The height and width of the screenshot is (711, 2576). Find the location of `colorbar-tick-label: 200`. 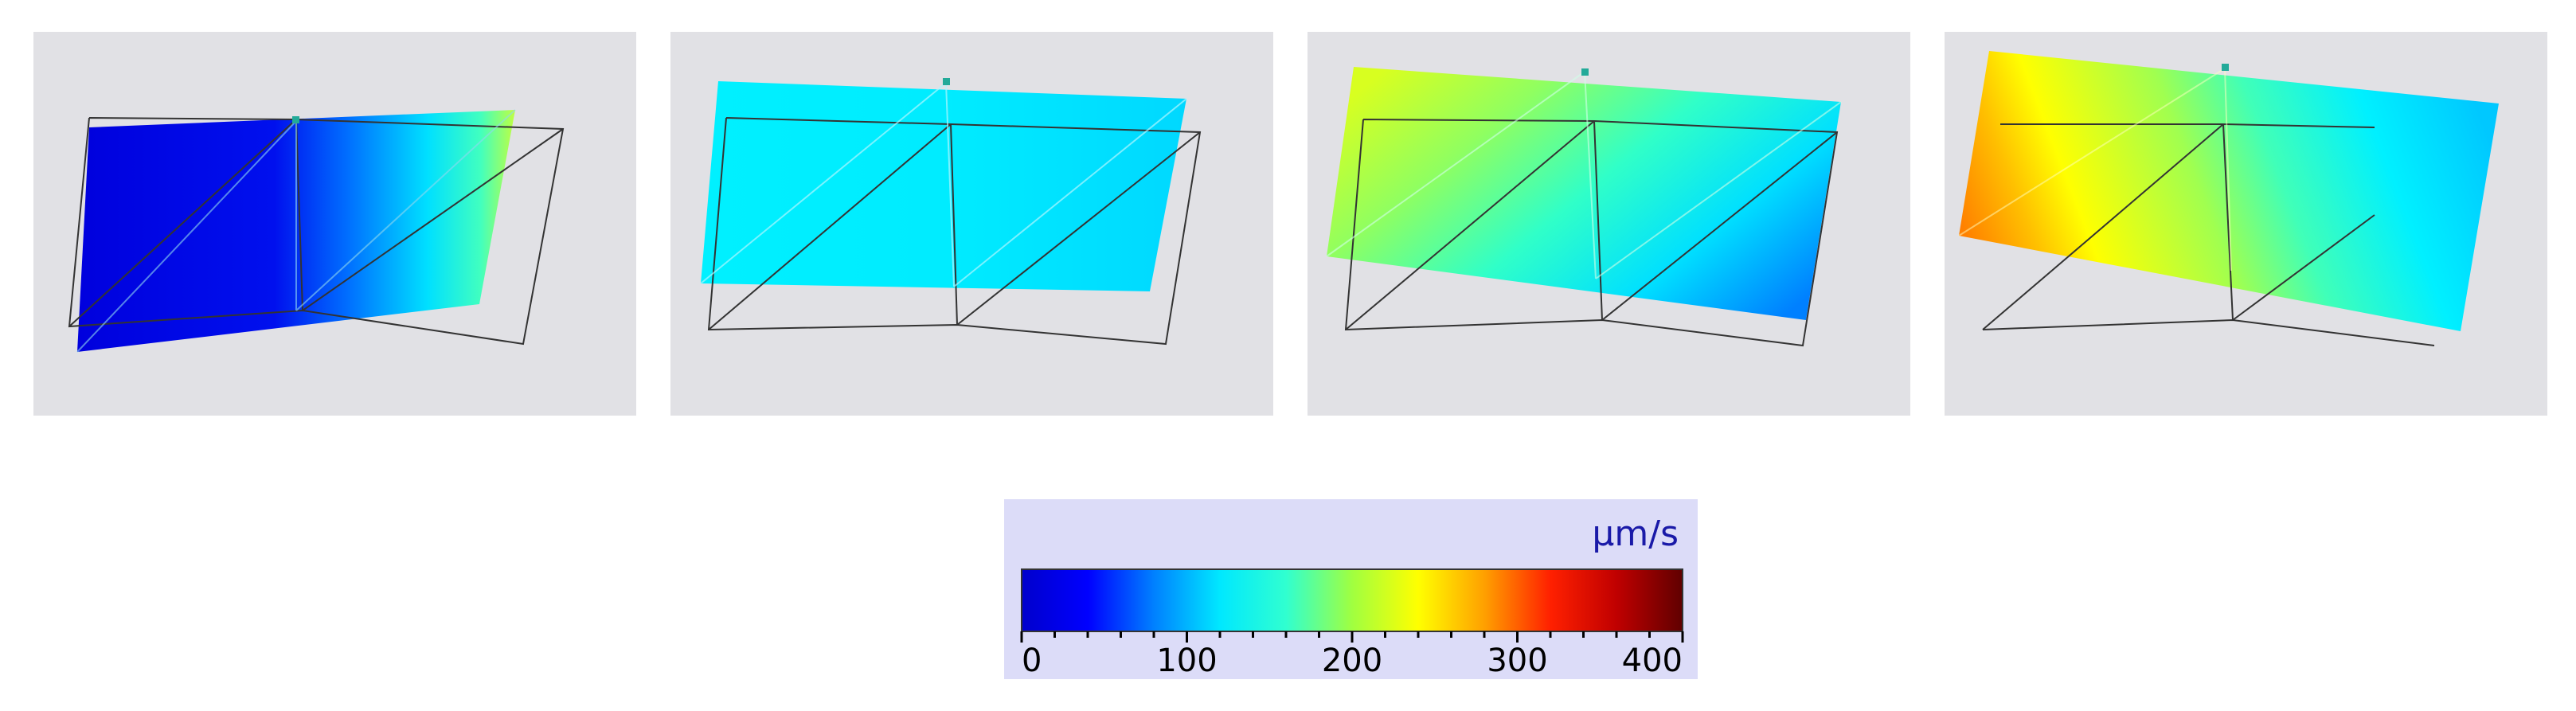

colorbar-tick-label: 200 is located at coordinates (1352, 661).